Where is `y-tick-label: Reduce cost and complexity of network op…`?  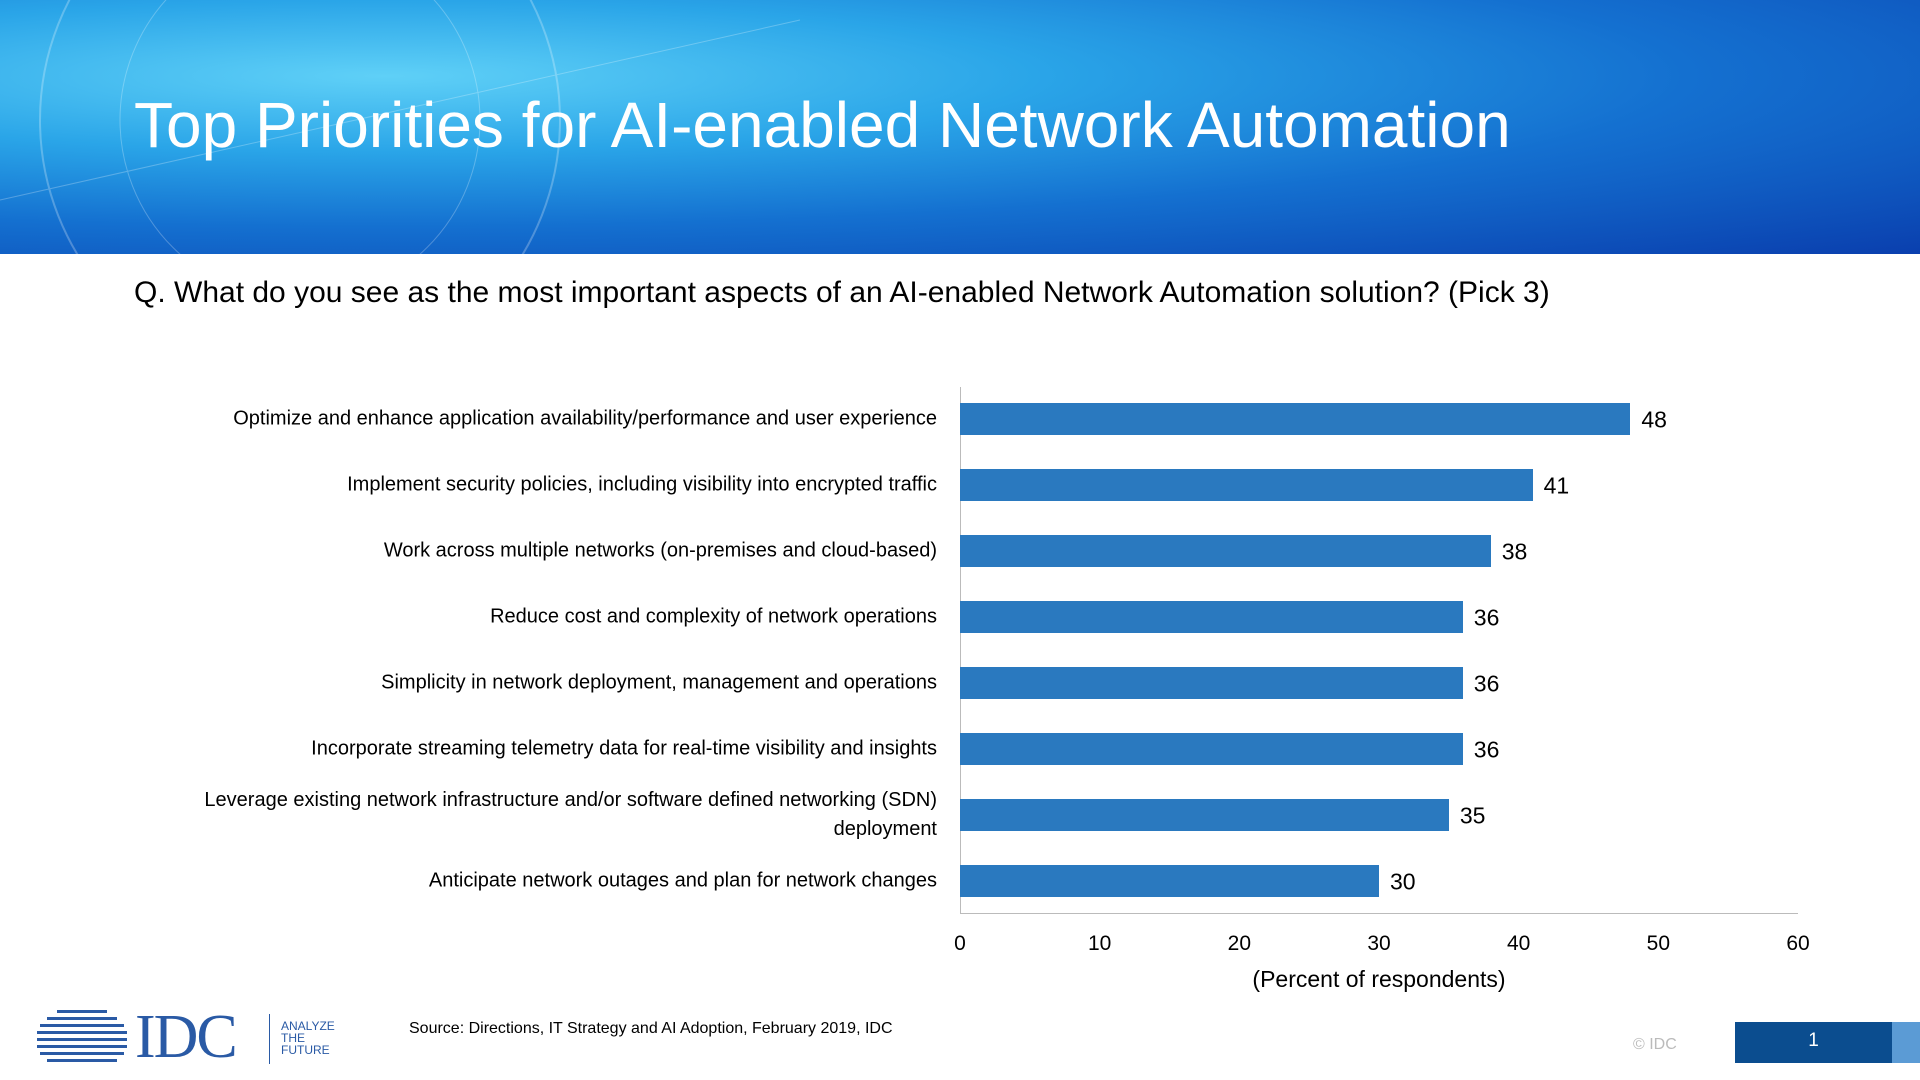 y-tick-label: Reduce cost and complexity of network op… is located at coordinates (713, 616).